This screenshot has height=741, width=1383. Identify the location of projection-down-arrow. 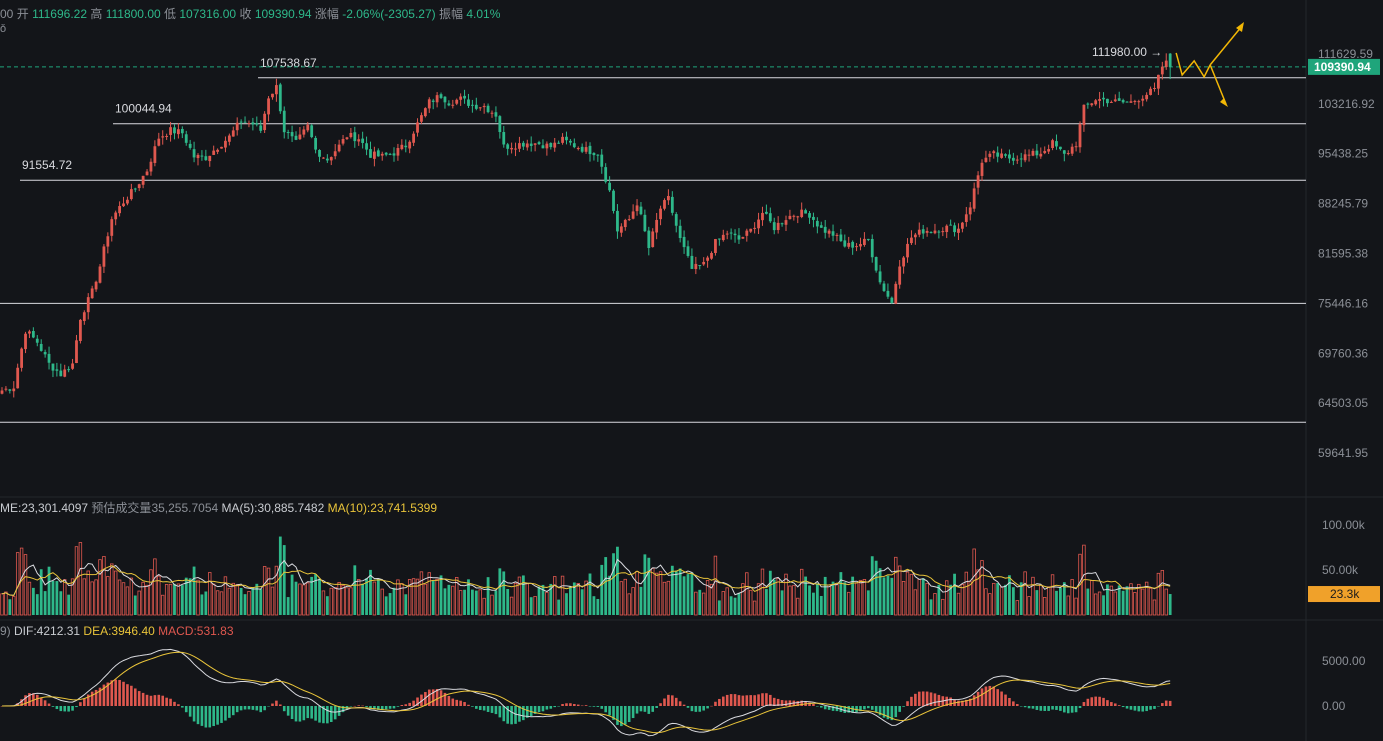
(1218, 84).